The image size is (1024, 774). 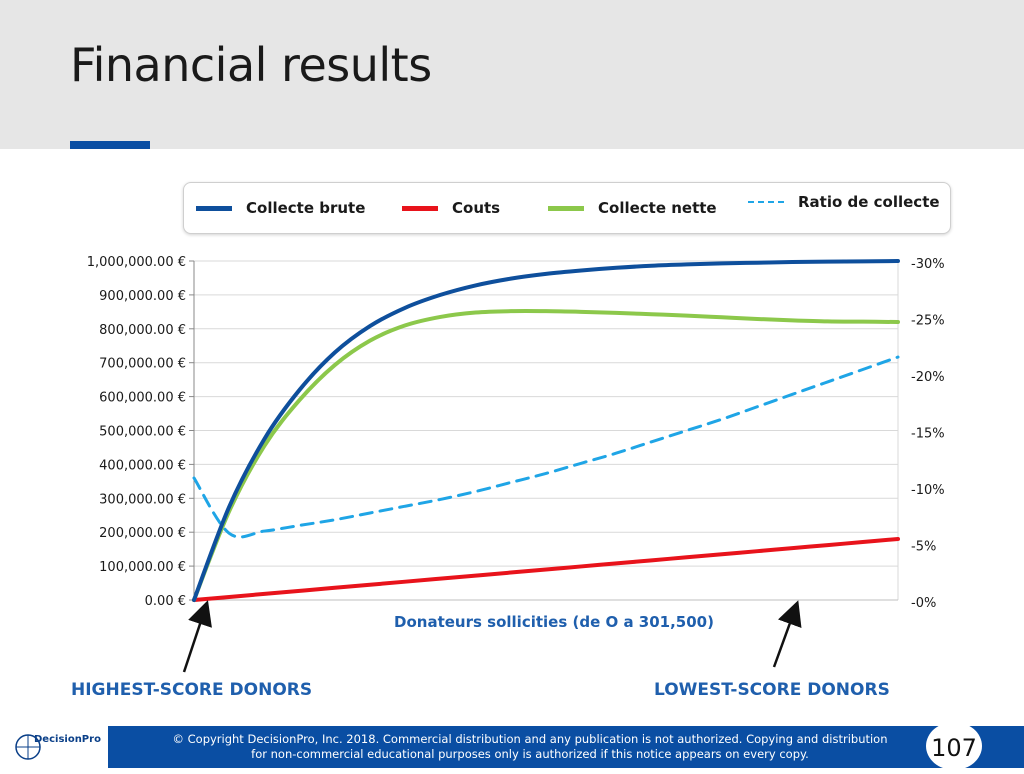 I want to click on slide-title: Financial results, so click(x=251, y=65).